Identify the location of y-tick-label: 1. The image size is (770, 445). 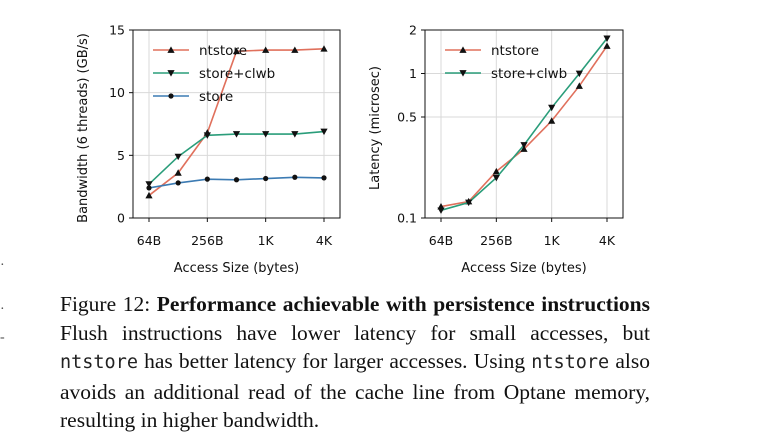
(413, 73).